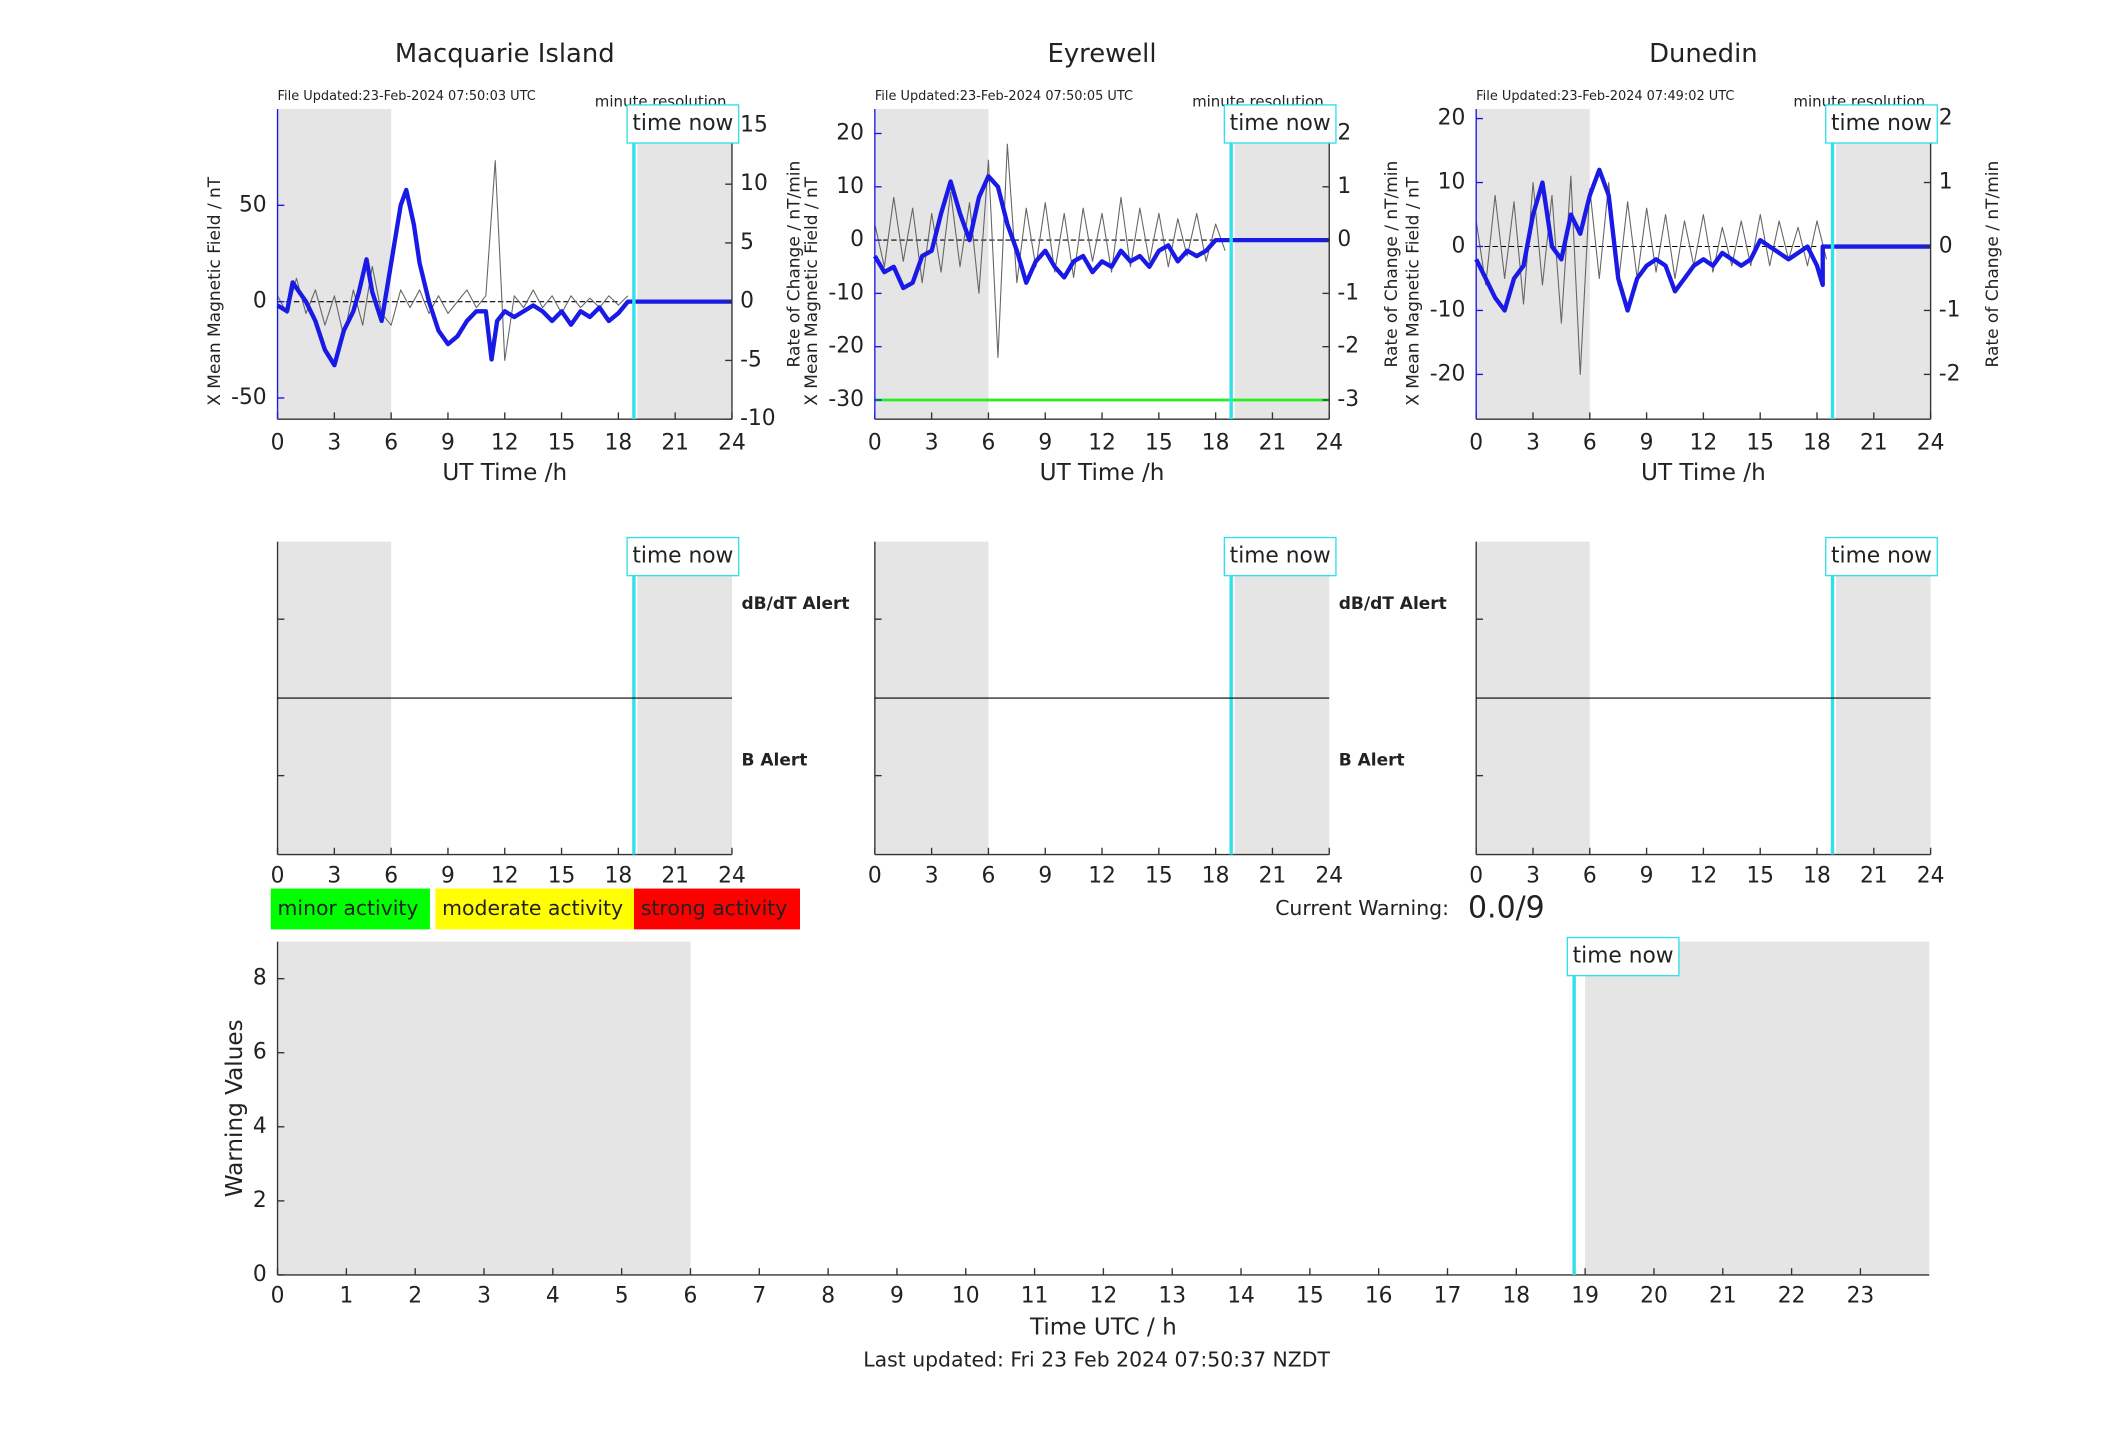  What do you see at coordinates (1172, 1296) in the screenshot?
I see `x-tick-label: 13` at bounding box center [1172, 1296].